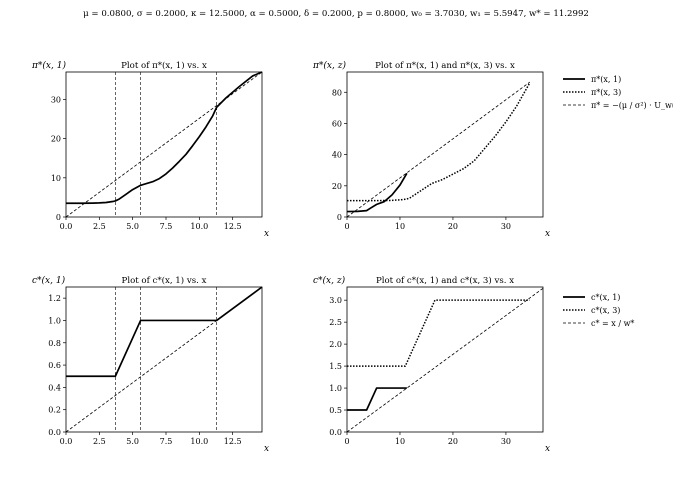  I want to click on y-tick-label: 0.2, so click(54, 410).